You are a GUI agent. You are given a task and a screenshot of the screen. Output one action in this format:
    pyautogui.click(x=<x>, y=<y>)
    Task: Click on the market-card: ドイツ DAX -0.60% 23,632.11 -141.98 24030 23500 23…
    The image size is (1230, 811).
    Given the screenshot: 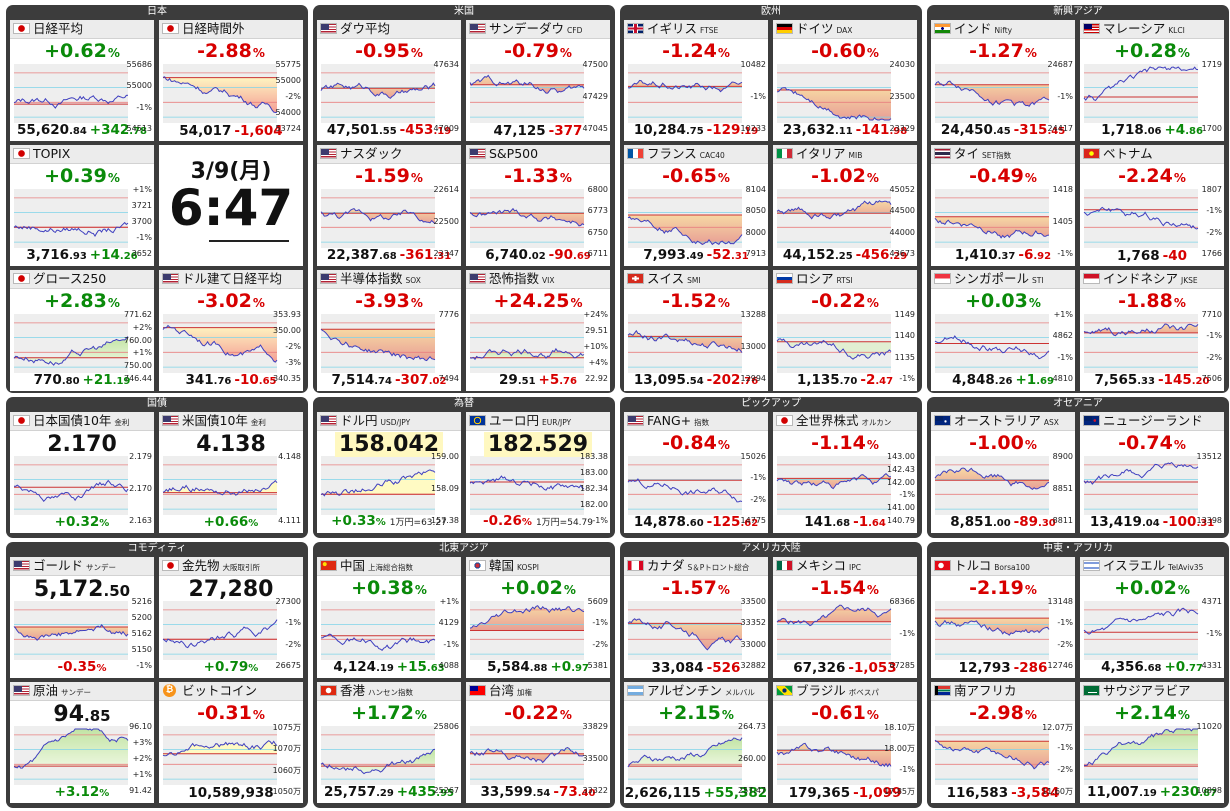 What is the action you would take?
    pyautogui.click(x=845, y=80)
    